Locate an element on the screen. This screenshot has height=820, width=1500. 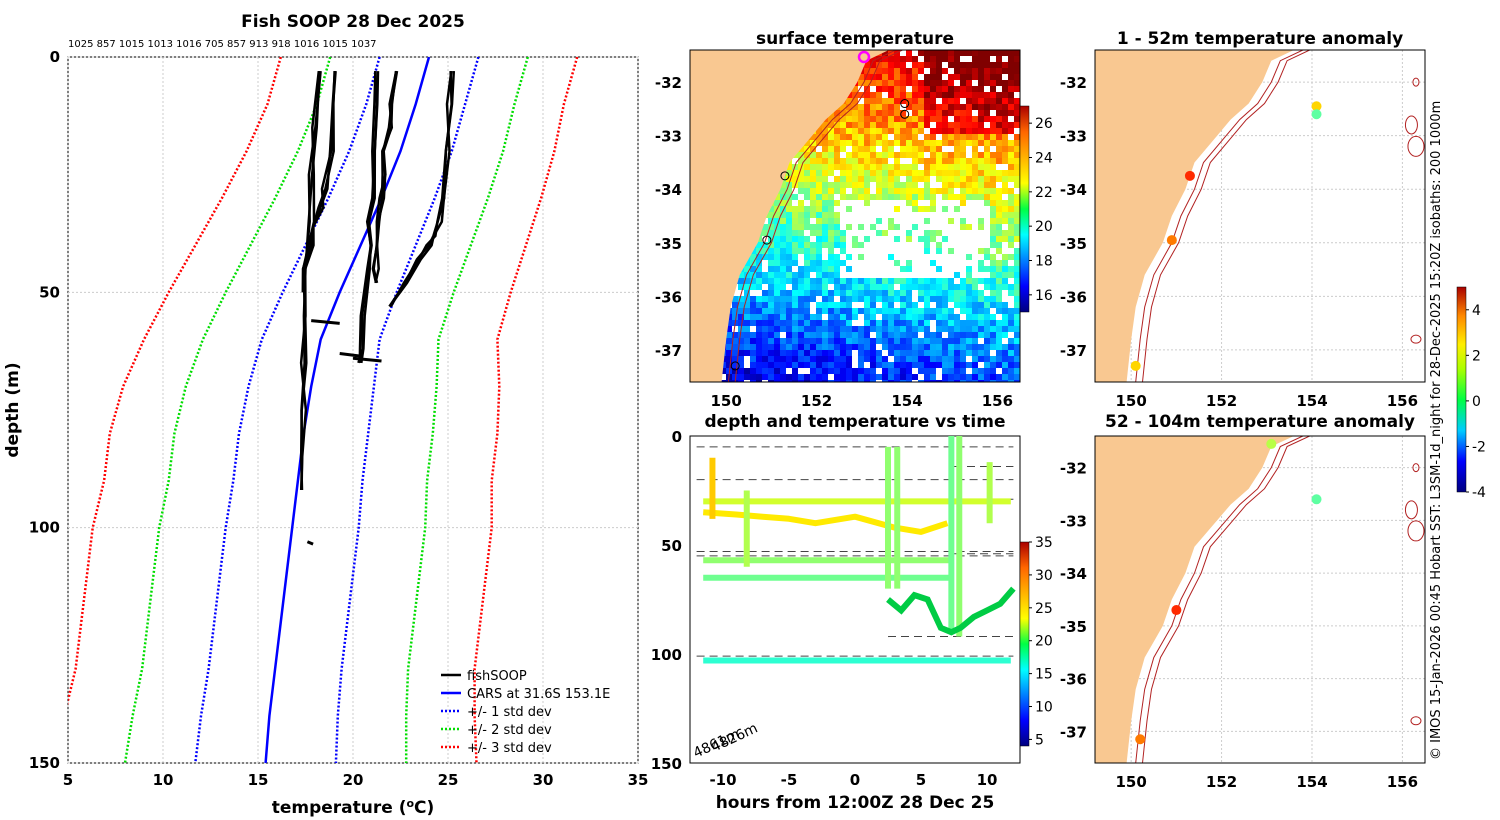
time-ytick: 0 is located at coordinates (677, 437).